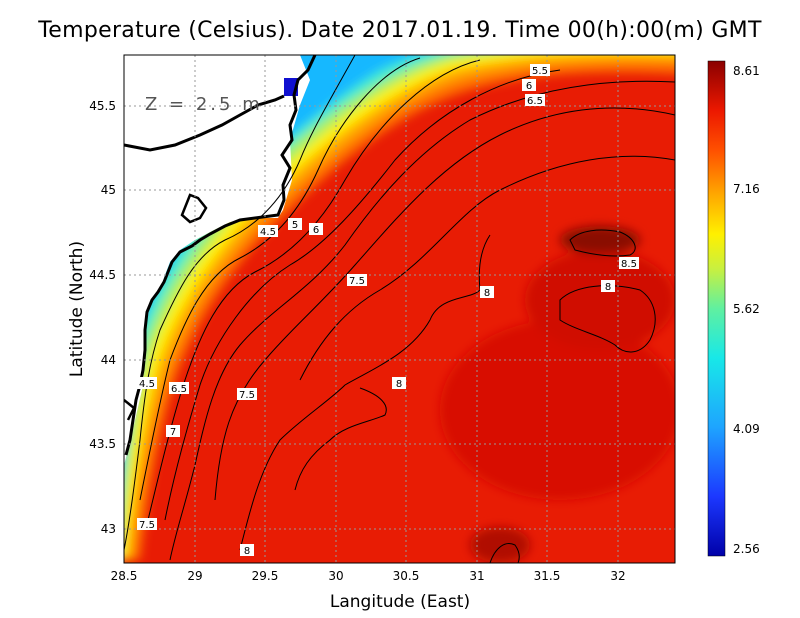 This screenshot has height=618, width=800. Describe the element at coordinates (617, 576) in the screenshot. I see `x-tick-label: 32` at that location.